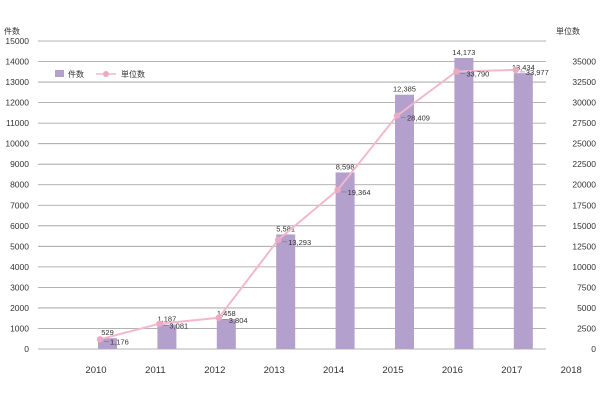  I want to click on line-data-label: 33,977, so click(537, 72).